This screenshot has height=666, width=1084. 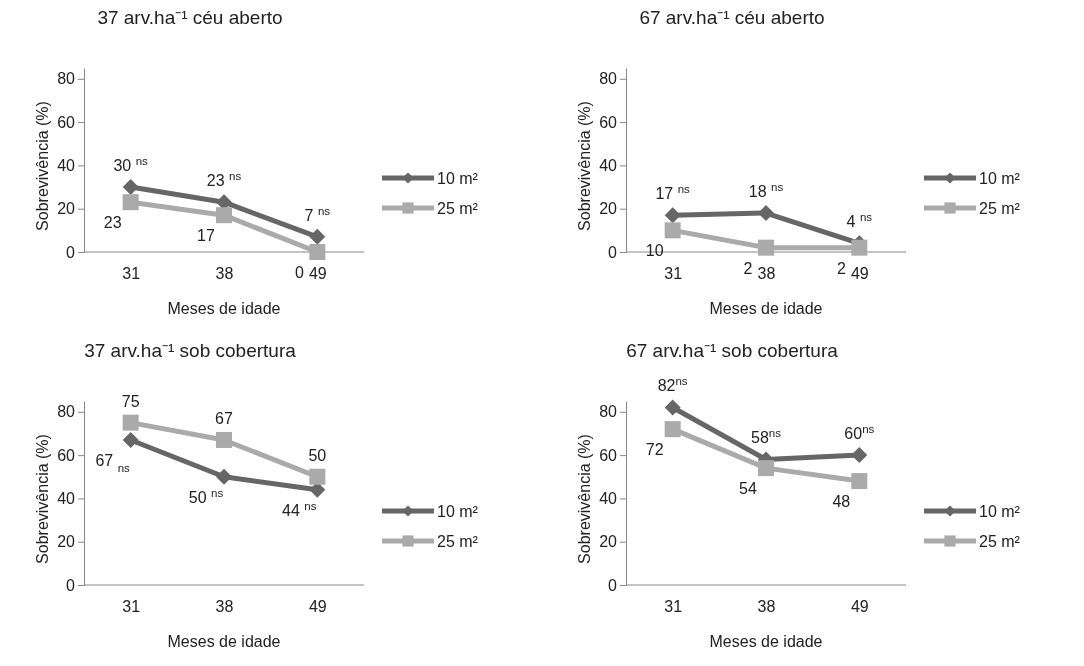 What do you see at coordinates (654, 251) in the screenshot?
I see `data-label: 10` at bounding box center [654, 251].